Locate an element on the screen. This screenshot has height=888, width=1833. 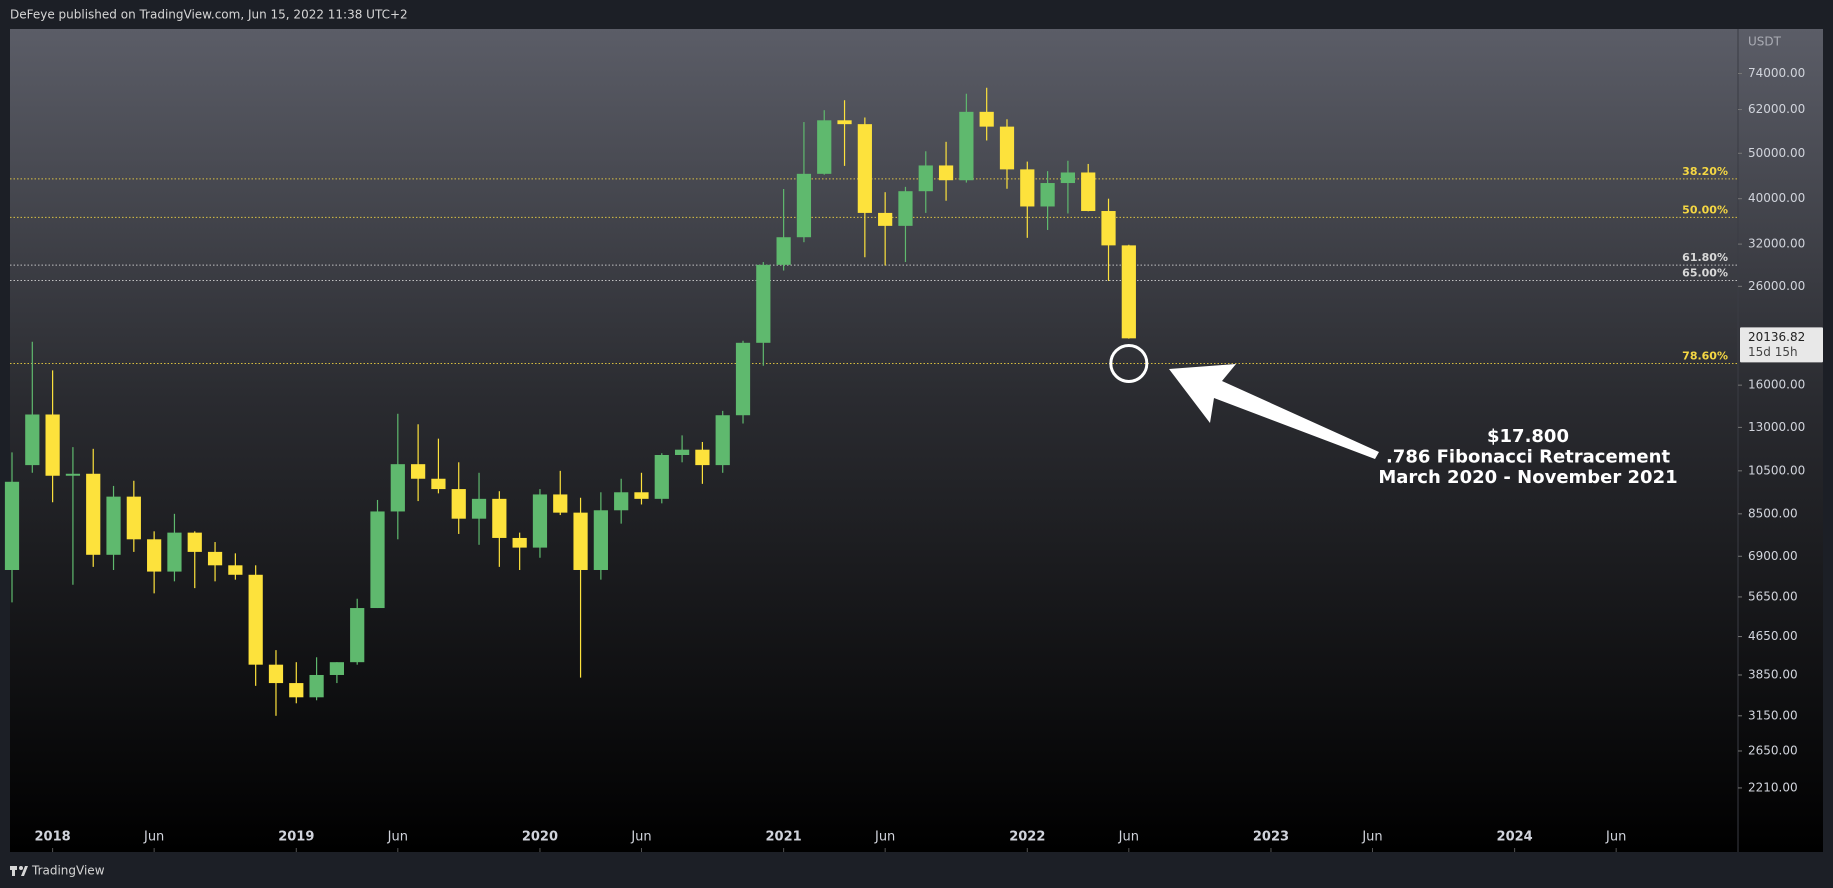
y-tick-label: 10500.00 is located at coordinates (1776, 470).